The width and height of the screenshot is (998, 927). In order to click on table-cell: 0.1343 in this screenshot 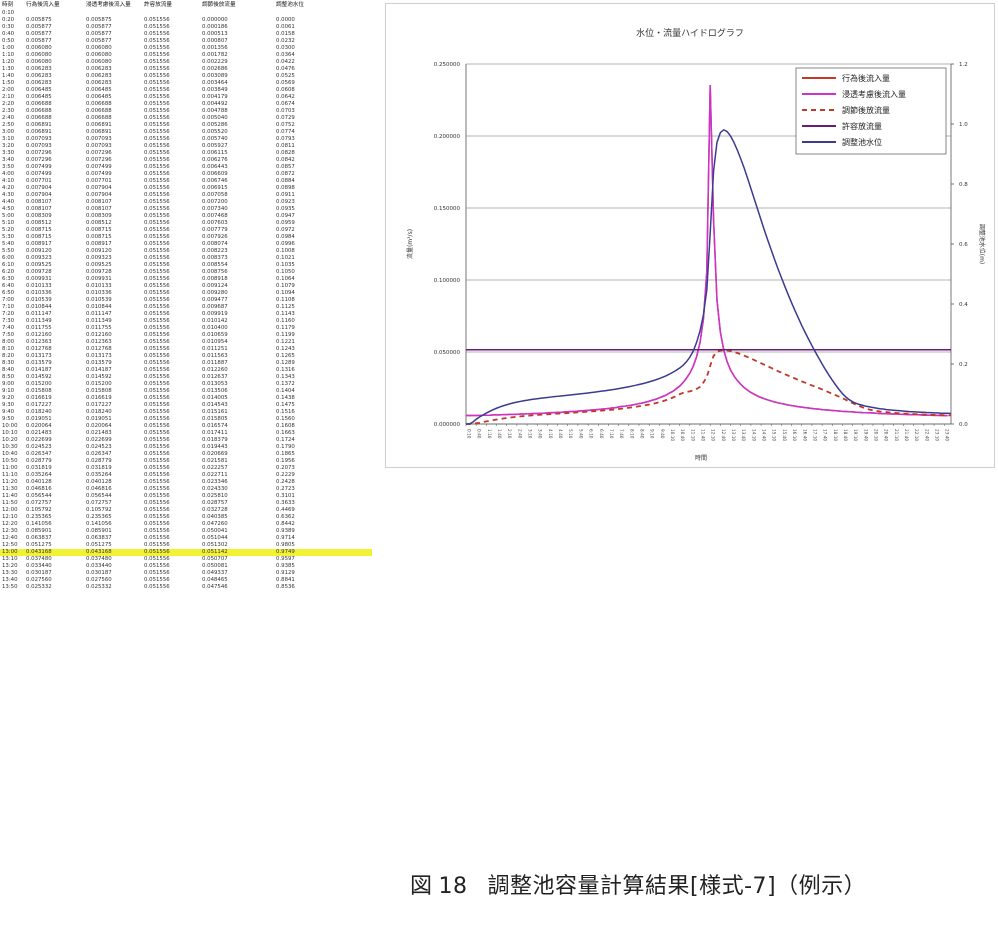, I will do `click(285, 377)`.